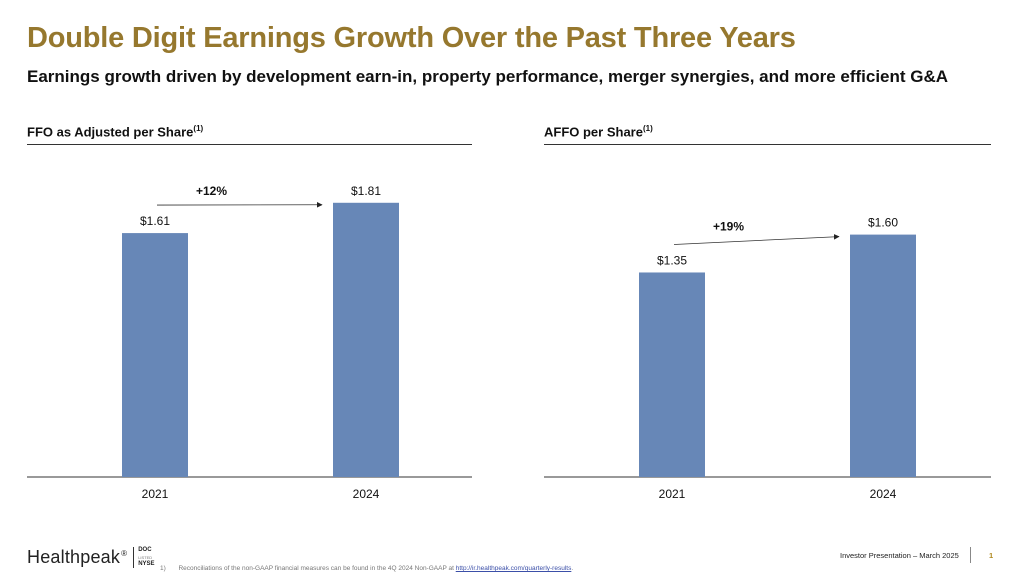 This screenshot has height=576, width=1024. I want to click on ffo-chart-title-text: FFO as Adjusted per Share, so click(110, 132).